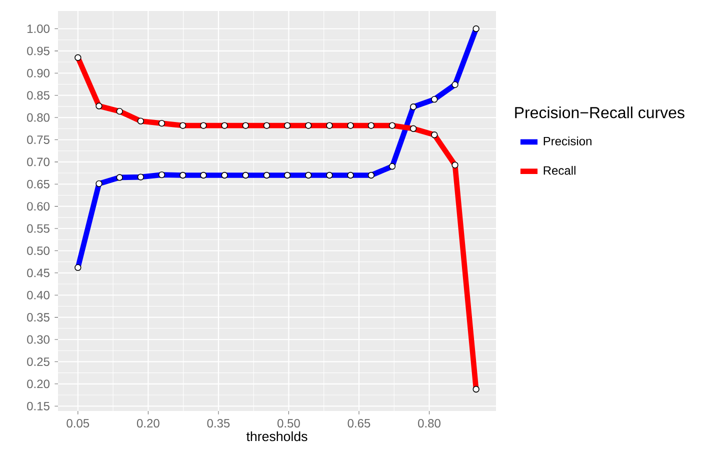 The image size is (714, 459). I want to click on x-tick-label: 0.80, so click(429, 423).